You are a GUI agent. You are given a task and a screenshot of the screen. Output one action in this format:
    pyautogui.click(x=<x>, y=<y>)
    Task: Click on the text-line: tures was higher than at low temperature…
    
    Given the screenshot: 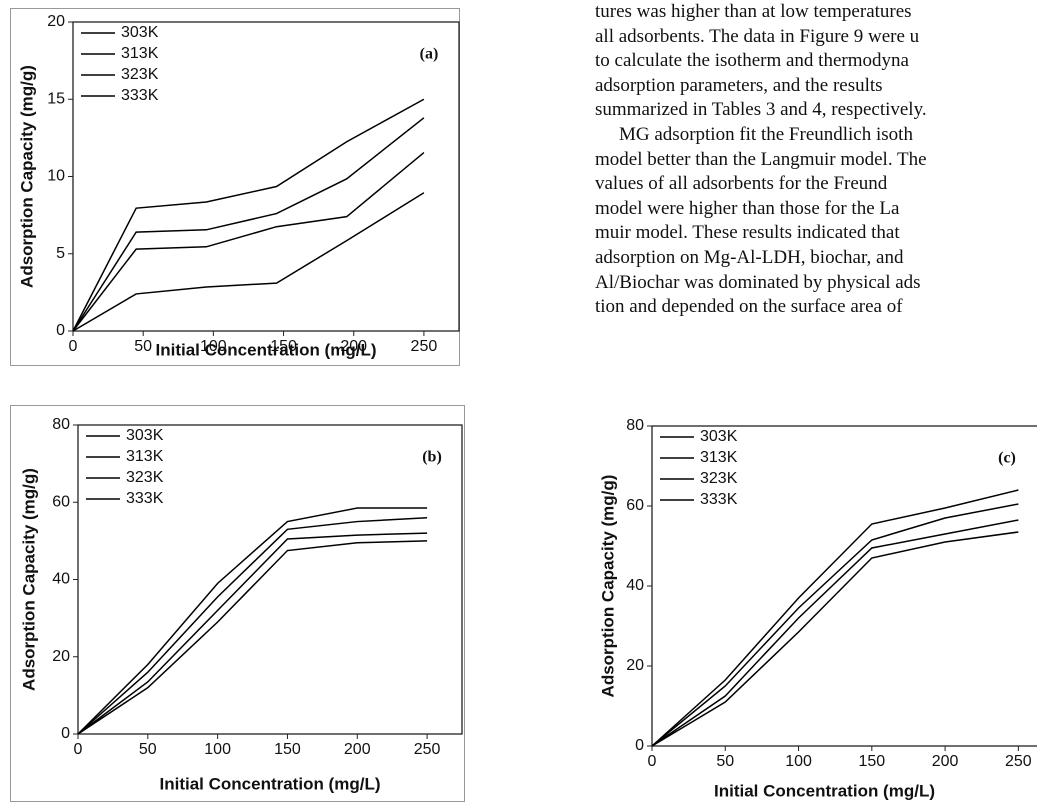 What is the action you would take?
    pyautogui.click(x=753, y=11)
    